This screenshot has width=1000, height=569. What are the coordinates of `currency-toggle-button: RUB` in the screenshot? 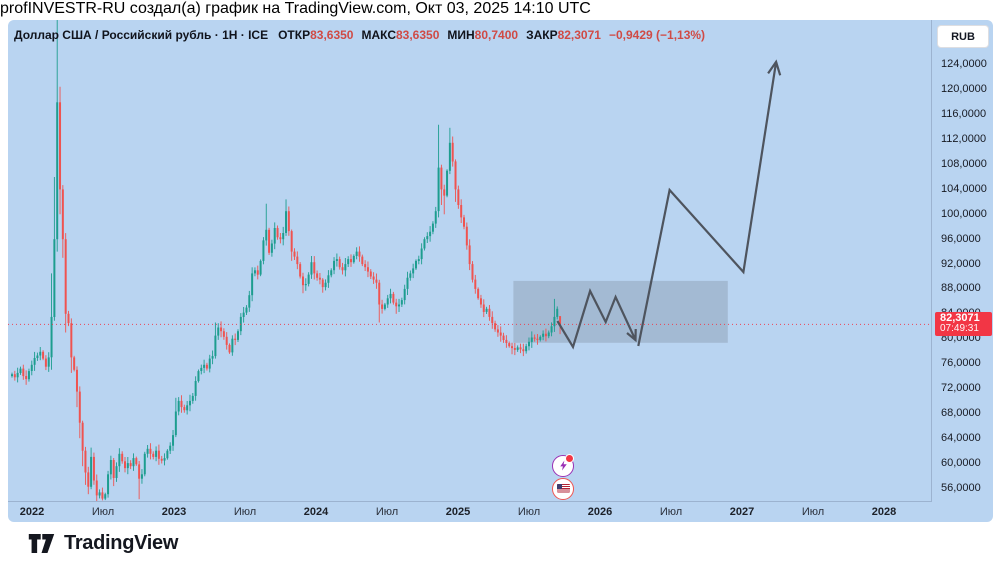 It's located at (963, 36).